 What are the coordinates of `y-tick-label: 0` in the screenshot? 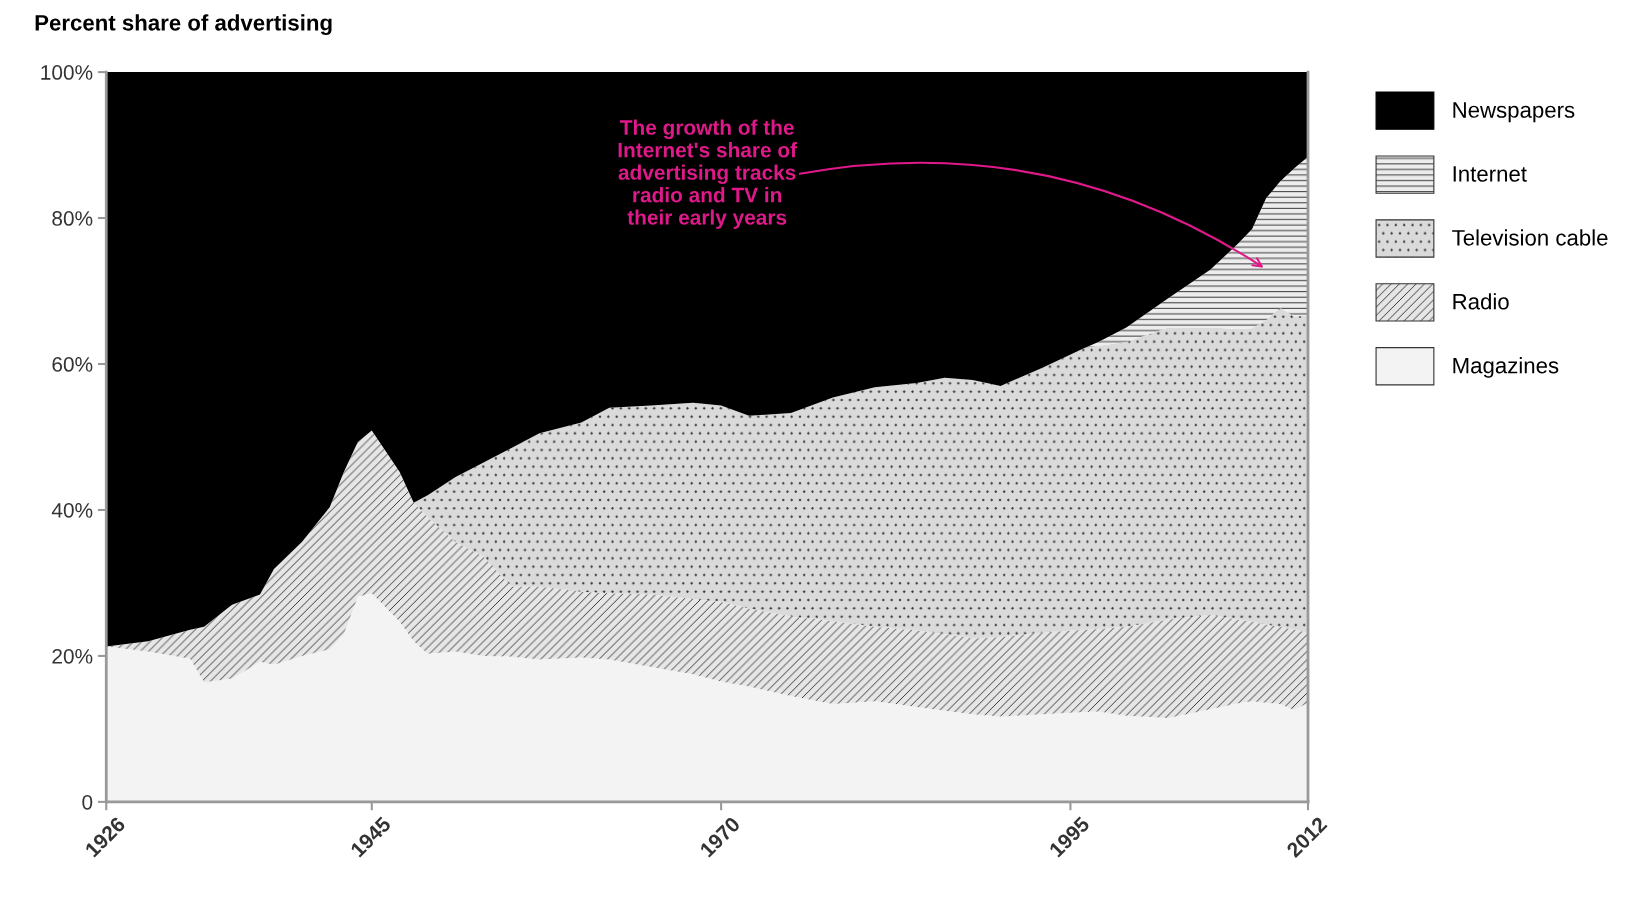 It's located at (87, 802).